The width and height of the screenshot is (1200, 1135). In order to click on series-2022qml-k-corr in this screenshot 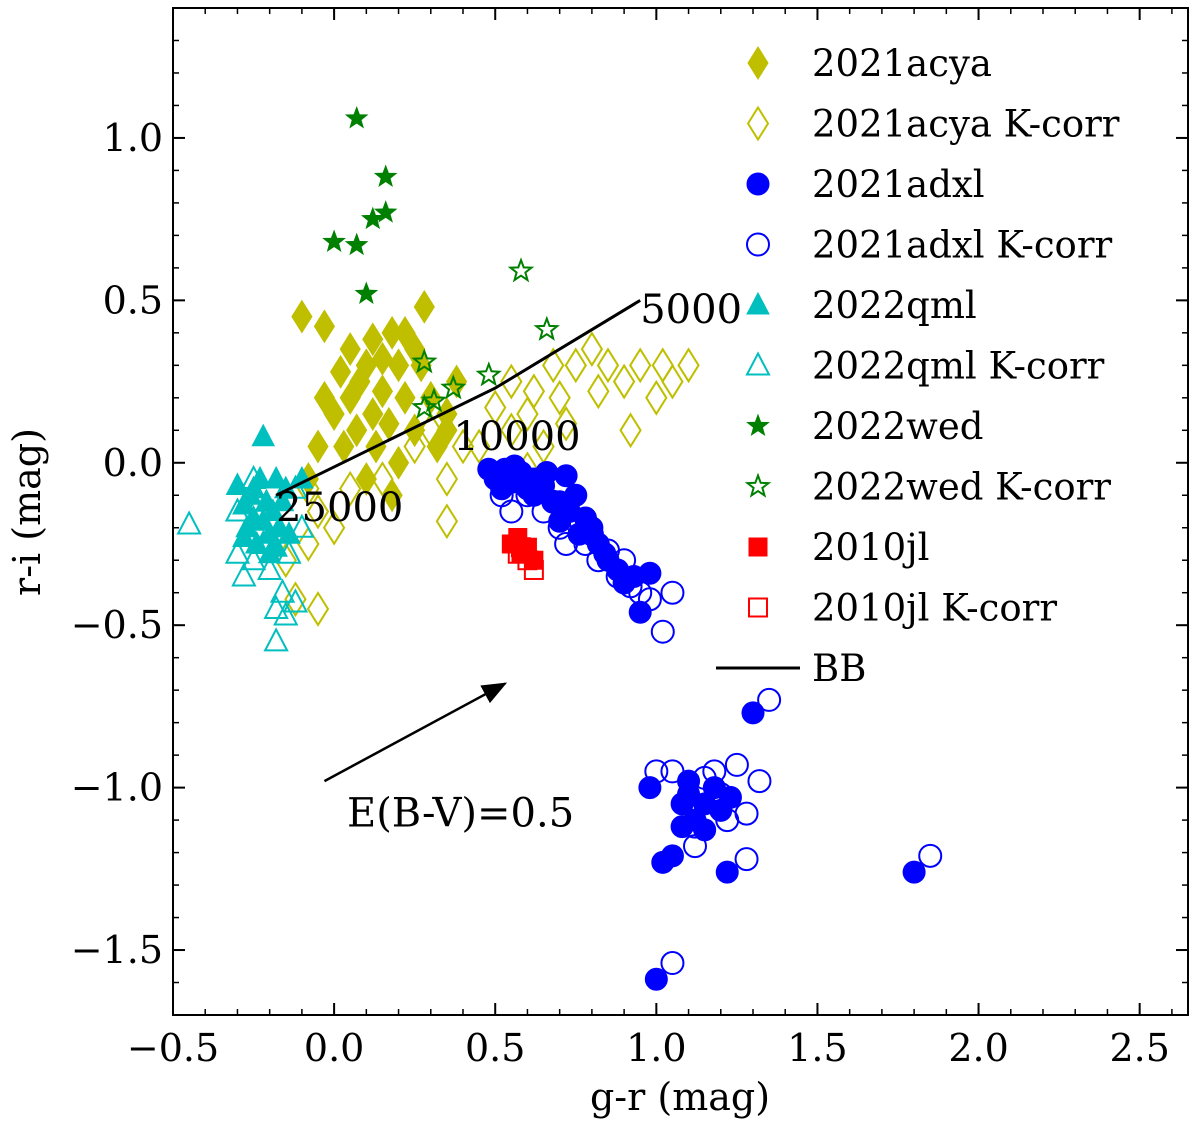, I will do `click(245, 558)`.